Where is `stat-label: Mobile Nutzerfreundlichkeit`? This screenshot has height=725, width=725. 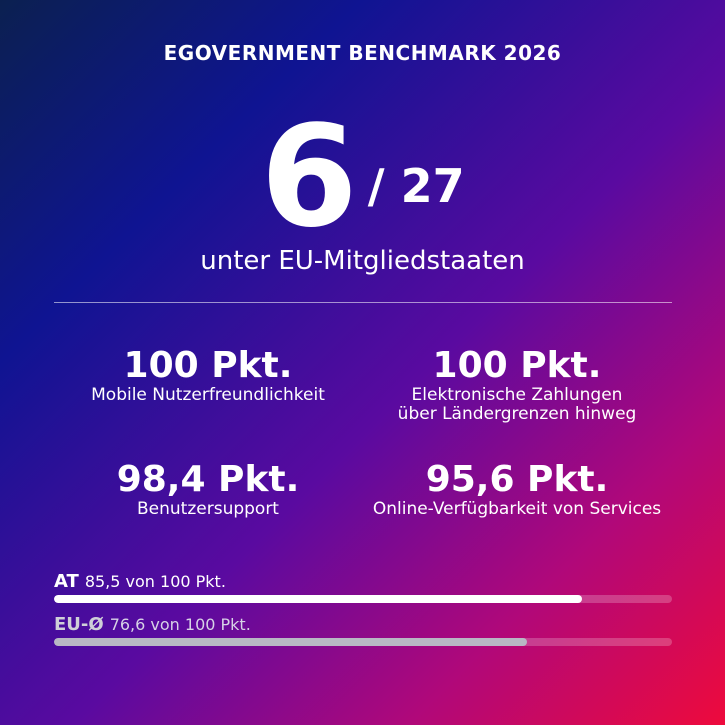
stat-label: Mobile Nutzerfreundlichkeit is located at coordinates (208, 395).